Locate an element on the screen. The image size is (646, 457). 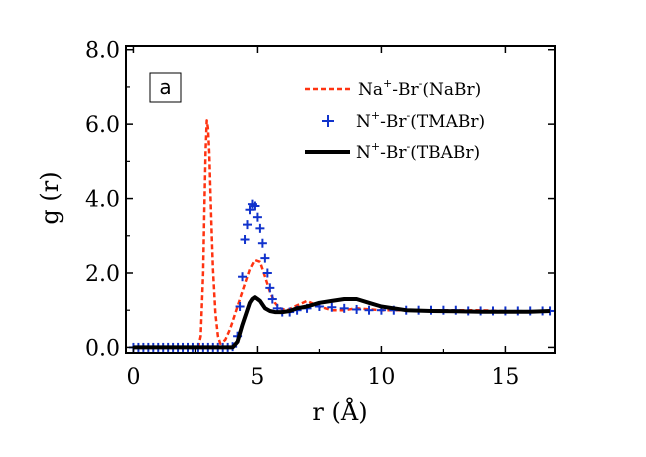
legend-label-part: (TBABr) is located at coordinates (445, 153).